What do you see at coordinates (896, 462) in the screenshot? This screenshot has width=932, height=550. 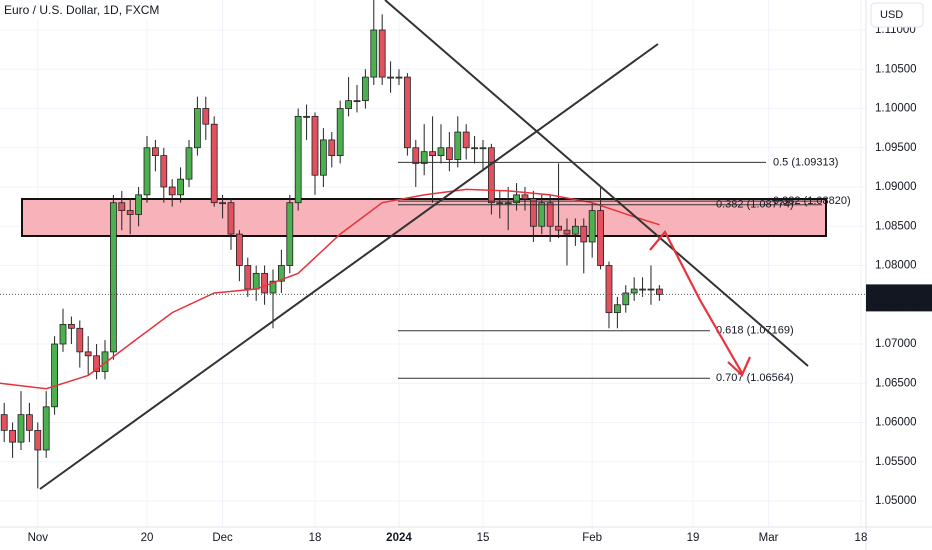 I see `y-tick-label: 1.05500` at bounding box center [896, 462].